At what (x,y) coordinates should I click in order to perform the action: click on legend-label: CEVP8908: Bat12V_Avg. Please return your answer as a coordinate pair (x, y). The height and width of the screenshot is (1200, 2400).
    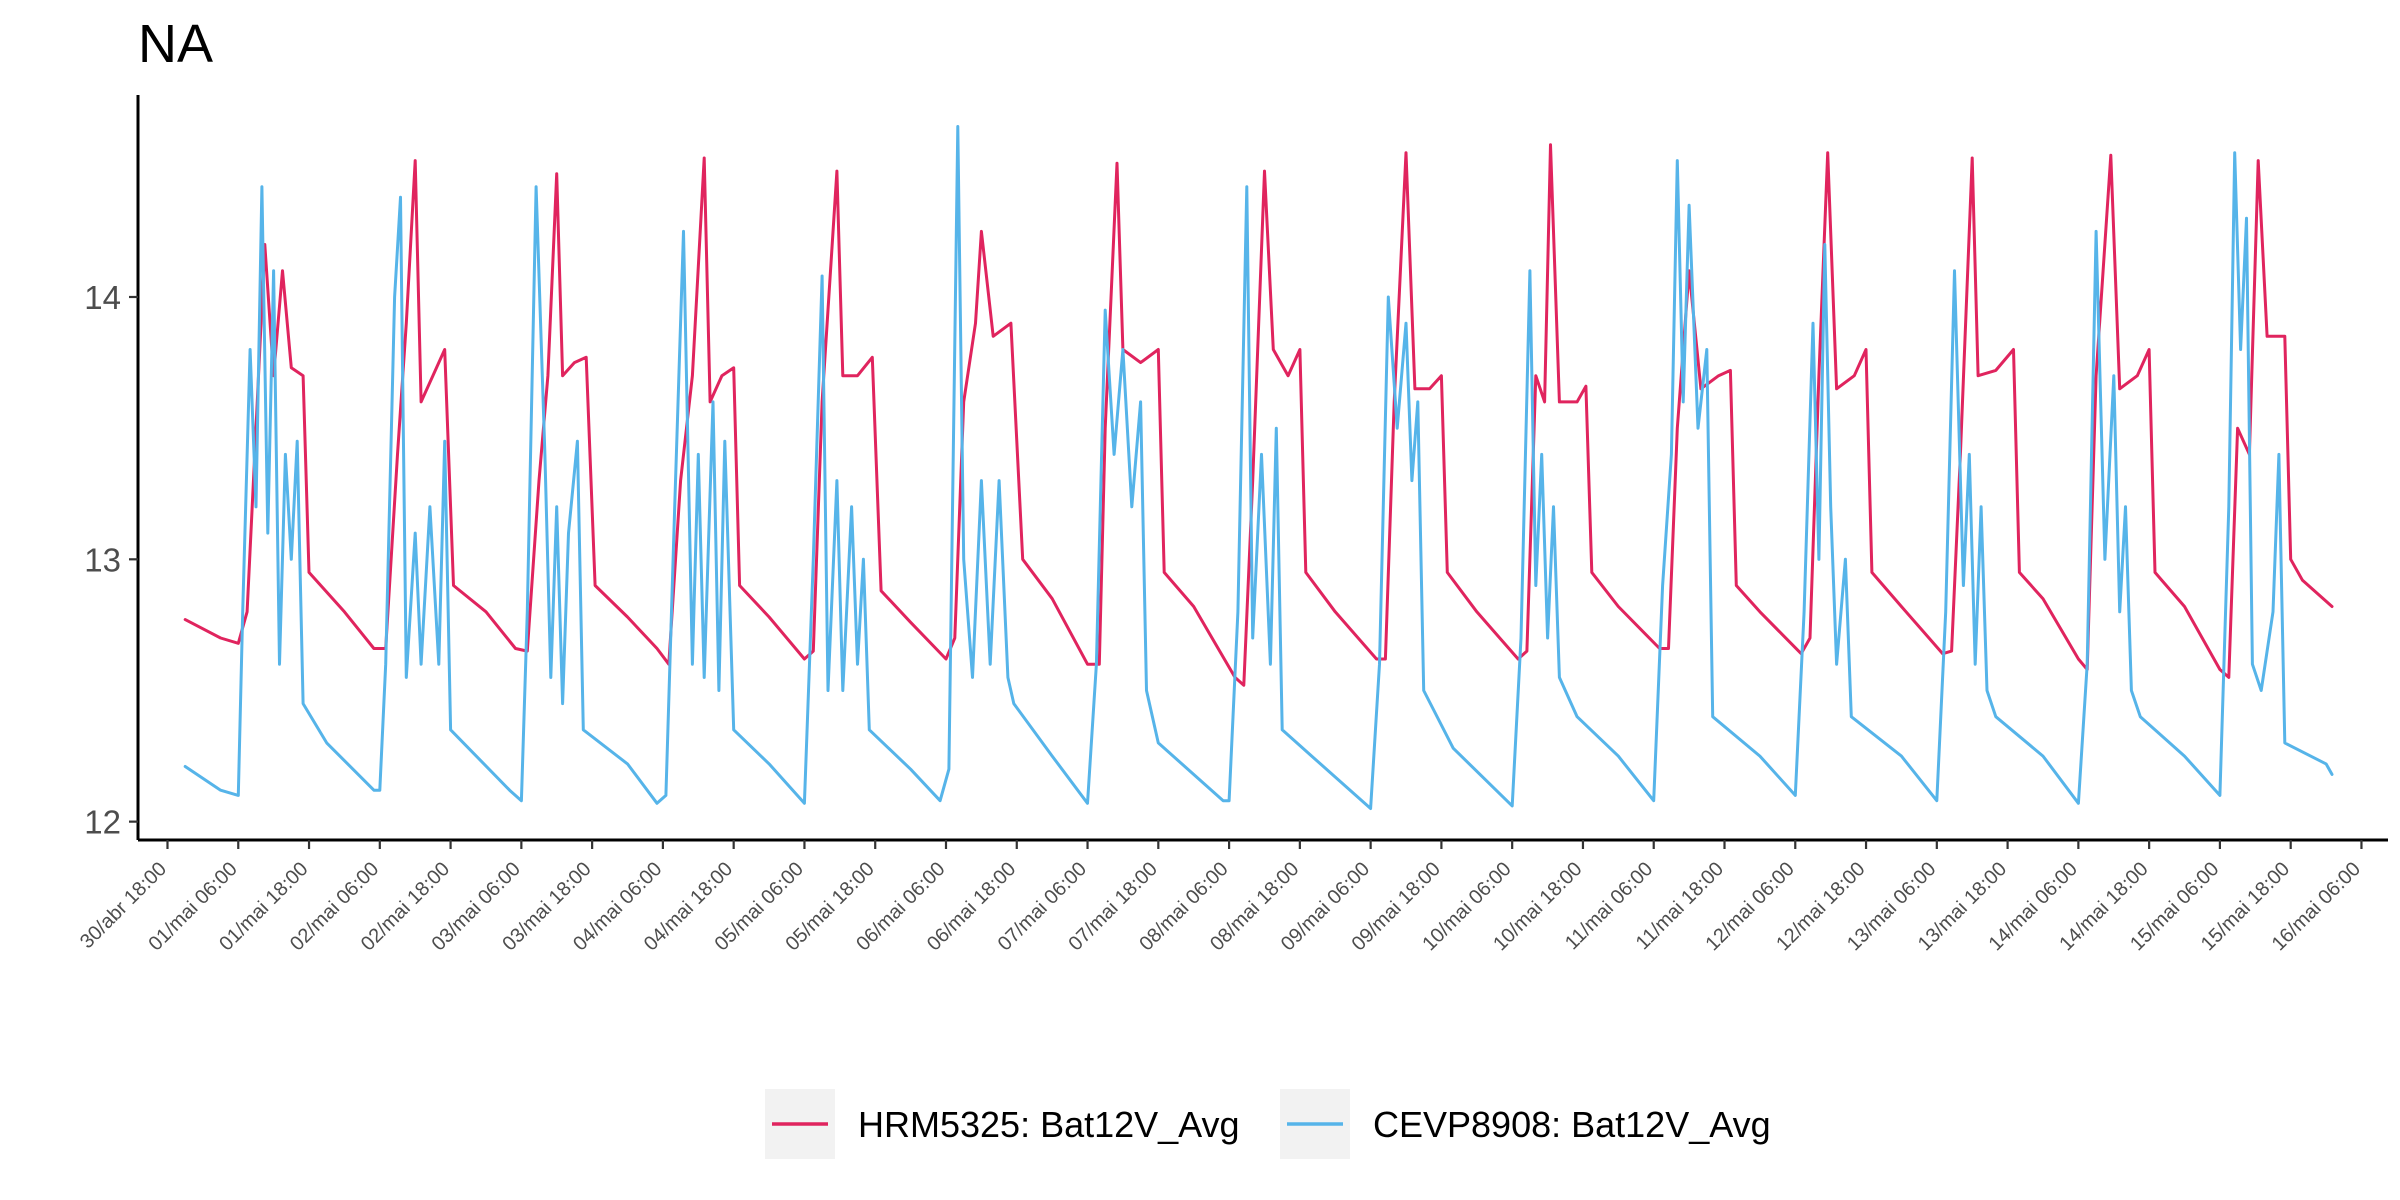
    Looking at the image, I should click on (1572, 1124).